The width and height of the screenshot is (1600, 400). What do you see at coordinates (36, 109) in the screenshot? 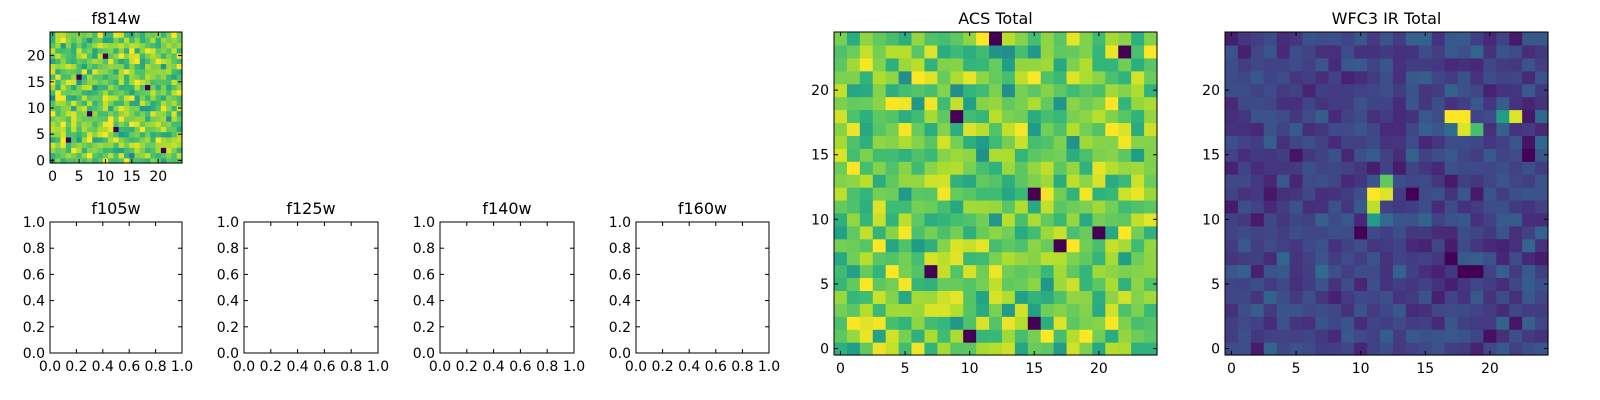
I see `y-tick-label: 10` at bounding box center [36, 109].